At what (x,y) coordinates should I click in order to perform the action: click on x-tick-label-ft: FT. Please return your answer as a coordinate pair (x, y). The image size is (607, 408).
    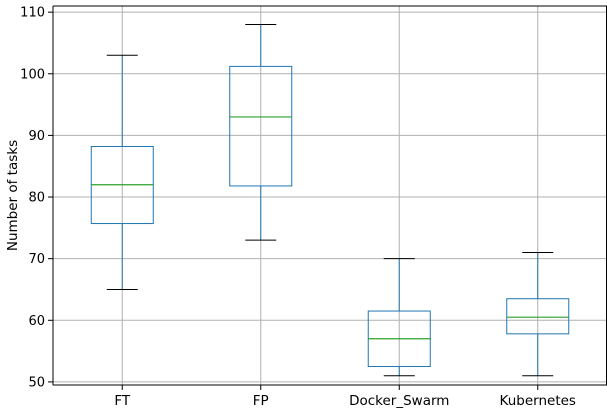
    Looking at the image, I should click on (122, 400).